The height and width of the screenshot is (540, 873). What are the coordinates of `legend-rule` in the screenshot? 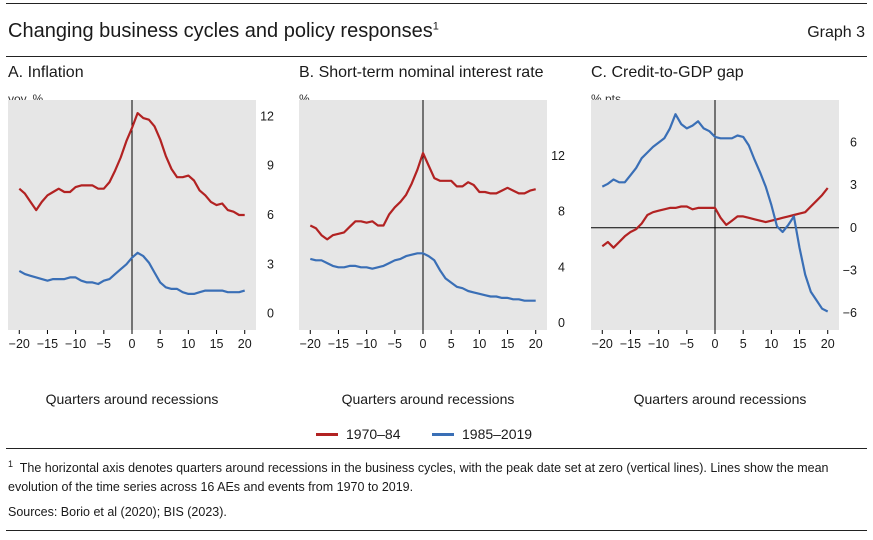 It's located at (436, 448).